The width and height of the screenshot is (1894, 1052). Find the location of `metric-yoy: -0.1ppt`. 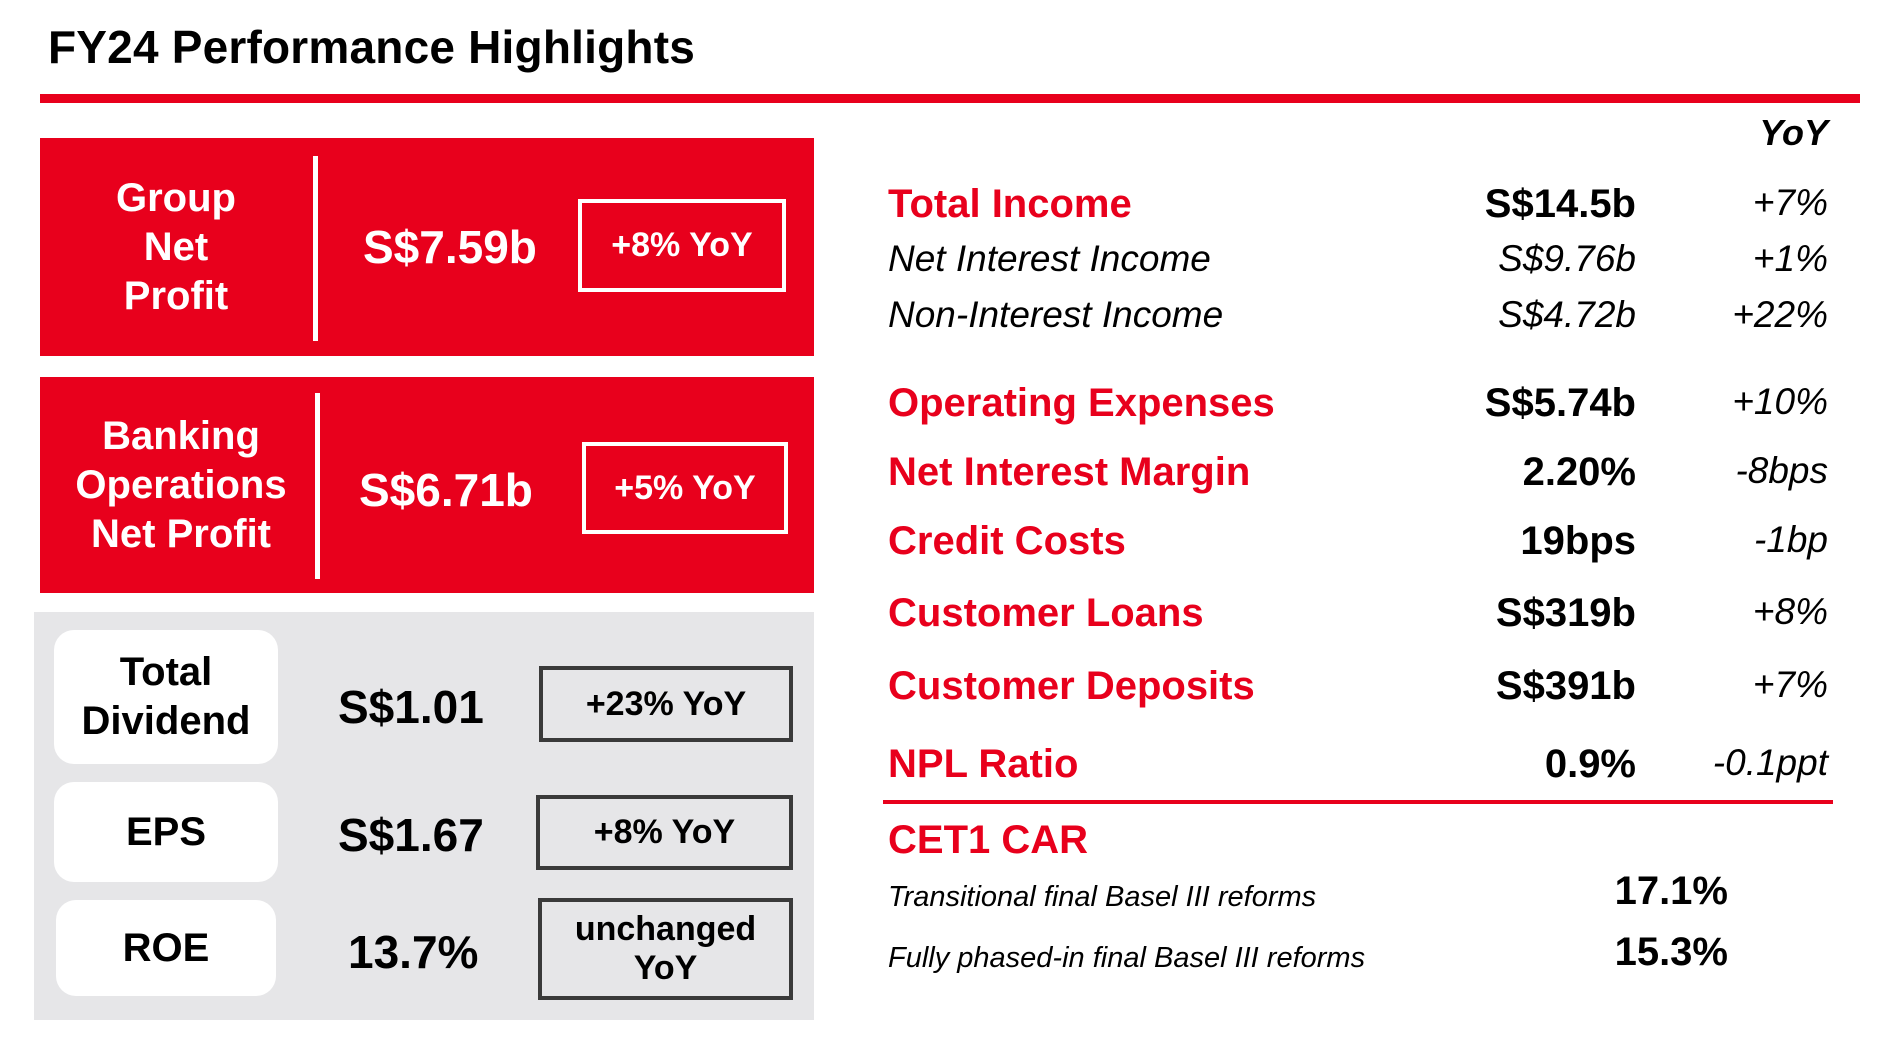

metric-yoy: -0.1ppt is located at coordinates (1770, 762).